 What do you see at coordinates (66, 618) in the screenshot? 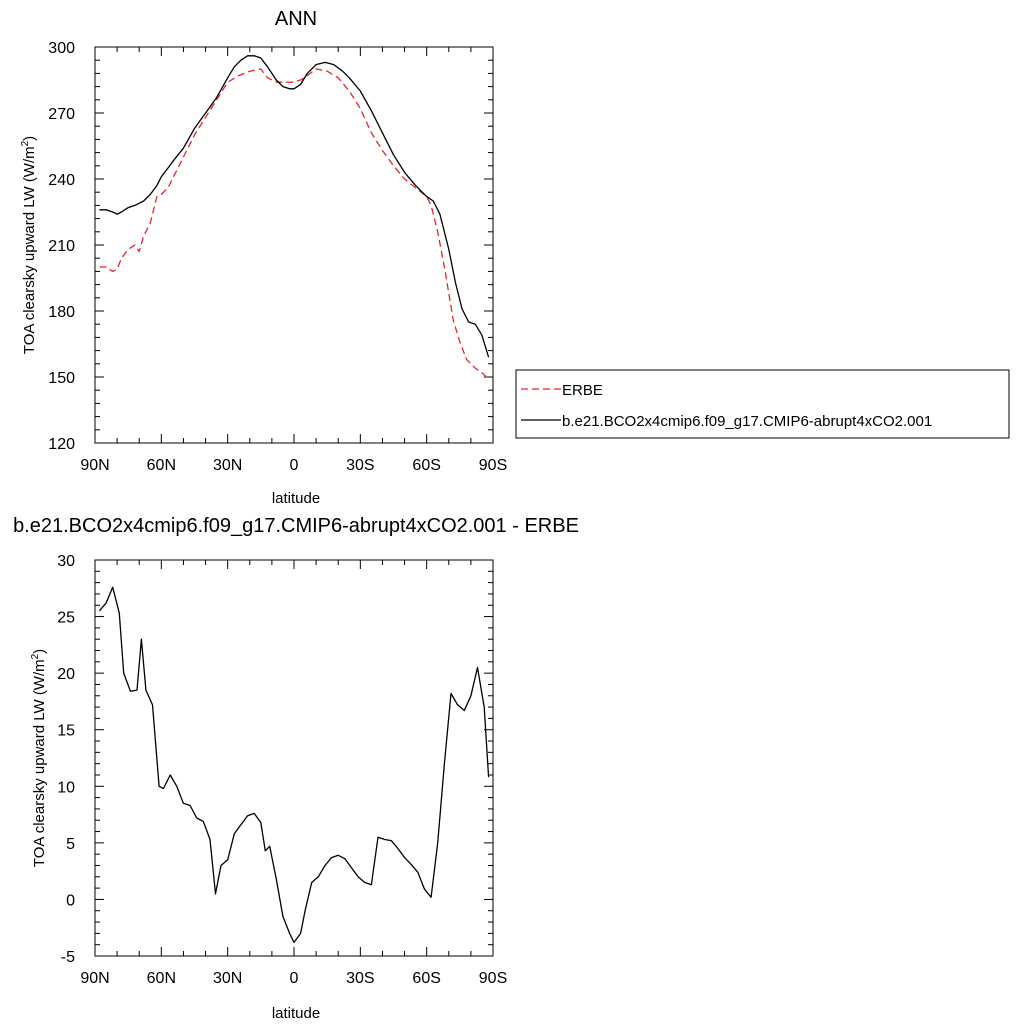
I see `bottom-y-tick-label: 25` at bounding box center [66, 618].